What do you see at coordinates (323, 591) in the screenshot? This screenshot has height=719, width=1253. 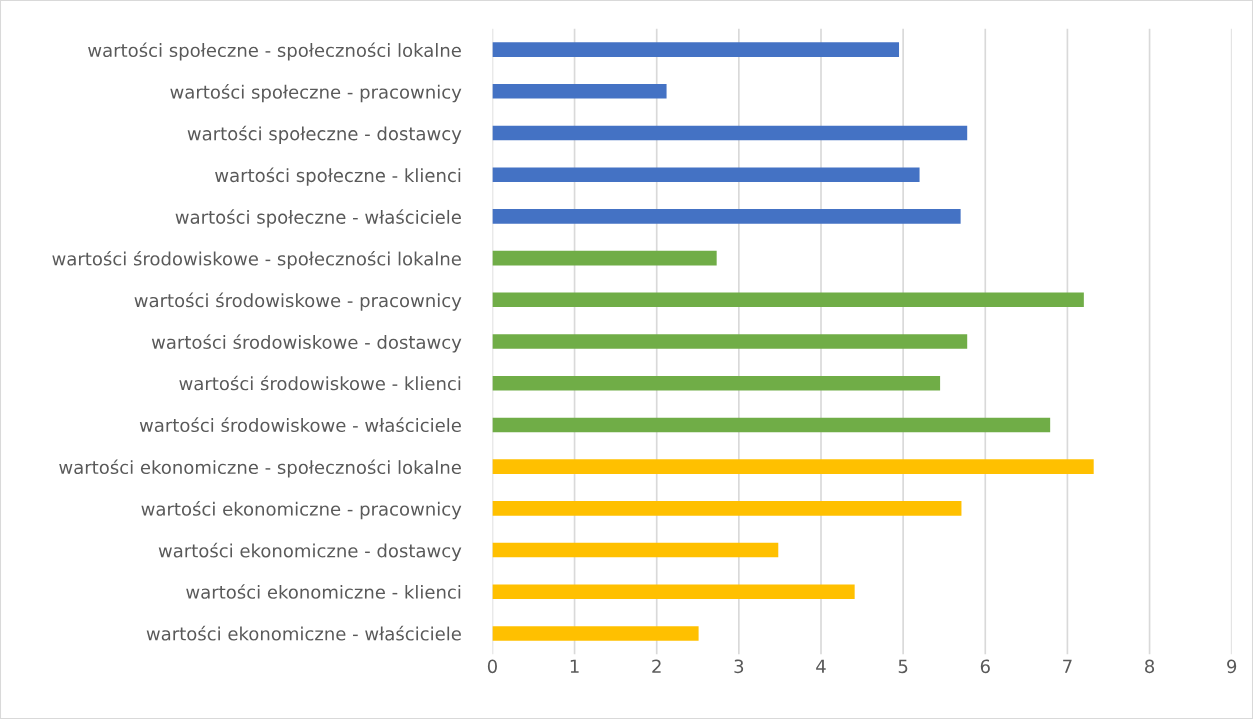 I see `y-tick-label: wartości ekonomiczne - klienci` at bounding box center [323, 591].